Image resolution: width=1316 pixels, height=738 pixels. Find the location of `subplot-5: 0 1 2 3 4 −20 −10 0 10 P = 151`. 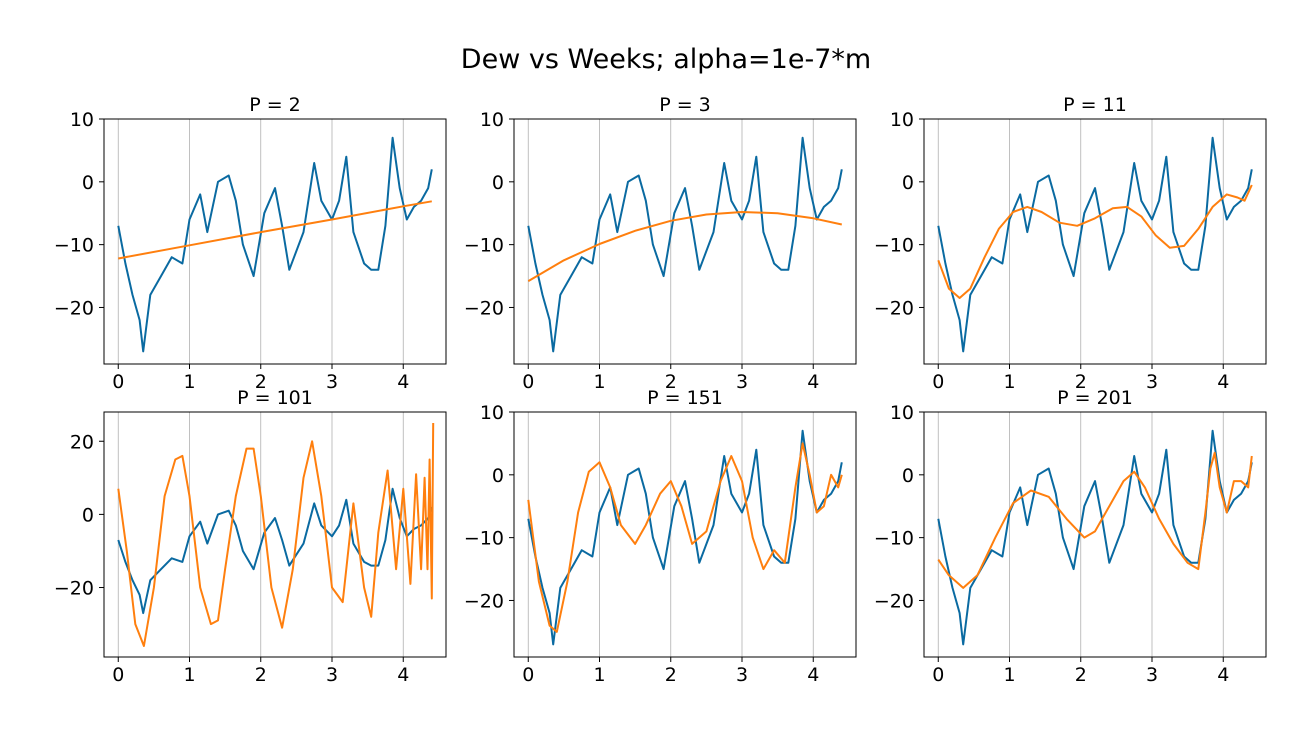

subplot-5: 0 1 2 3 4 −20 −10 0 10 P = 151 is located at coordinates (660, 536).